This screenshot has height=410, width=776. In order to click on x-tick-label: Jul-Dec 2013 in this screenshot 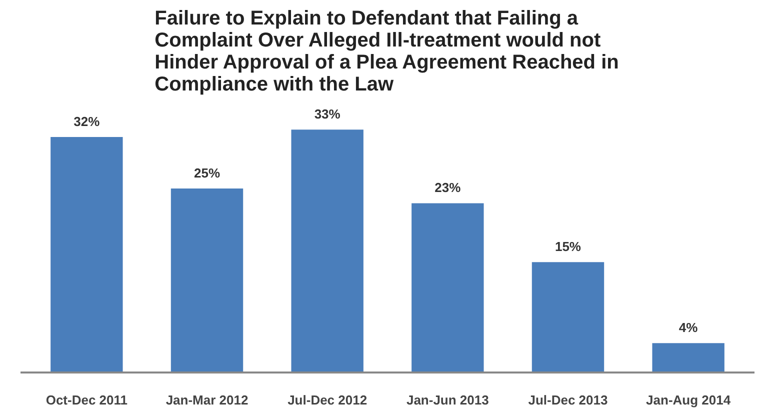, I will do `click(568, 400)`.